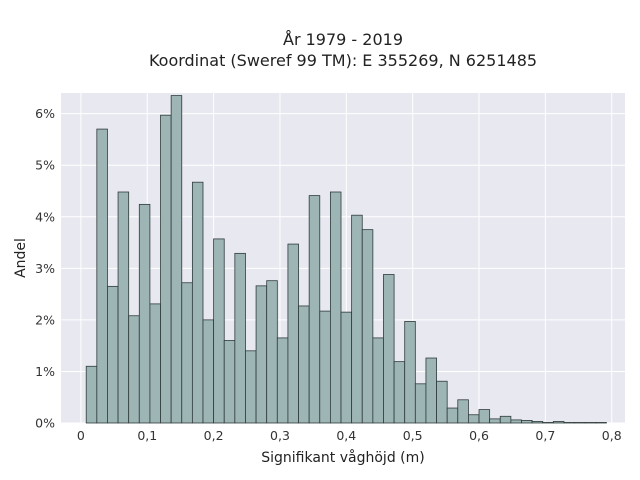  I want to click on y-tick-label: 1%, so click(45, 371).